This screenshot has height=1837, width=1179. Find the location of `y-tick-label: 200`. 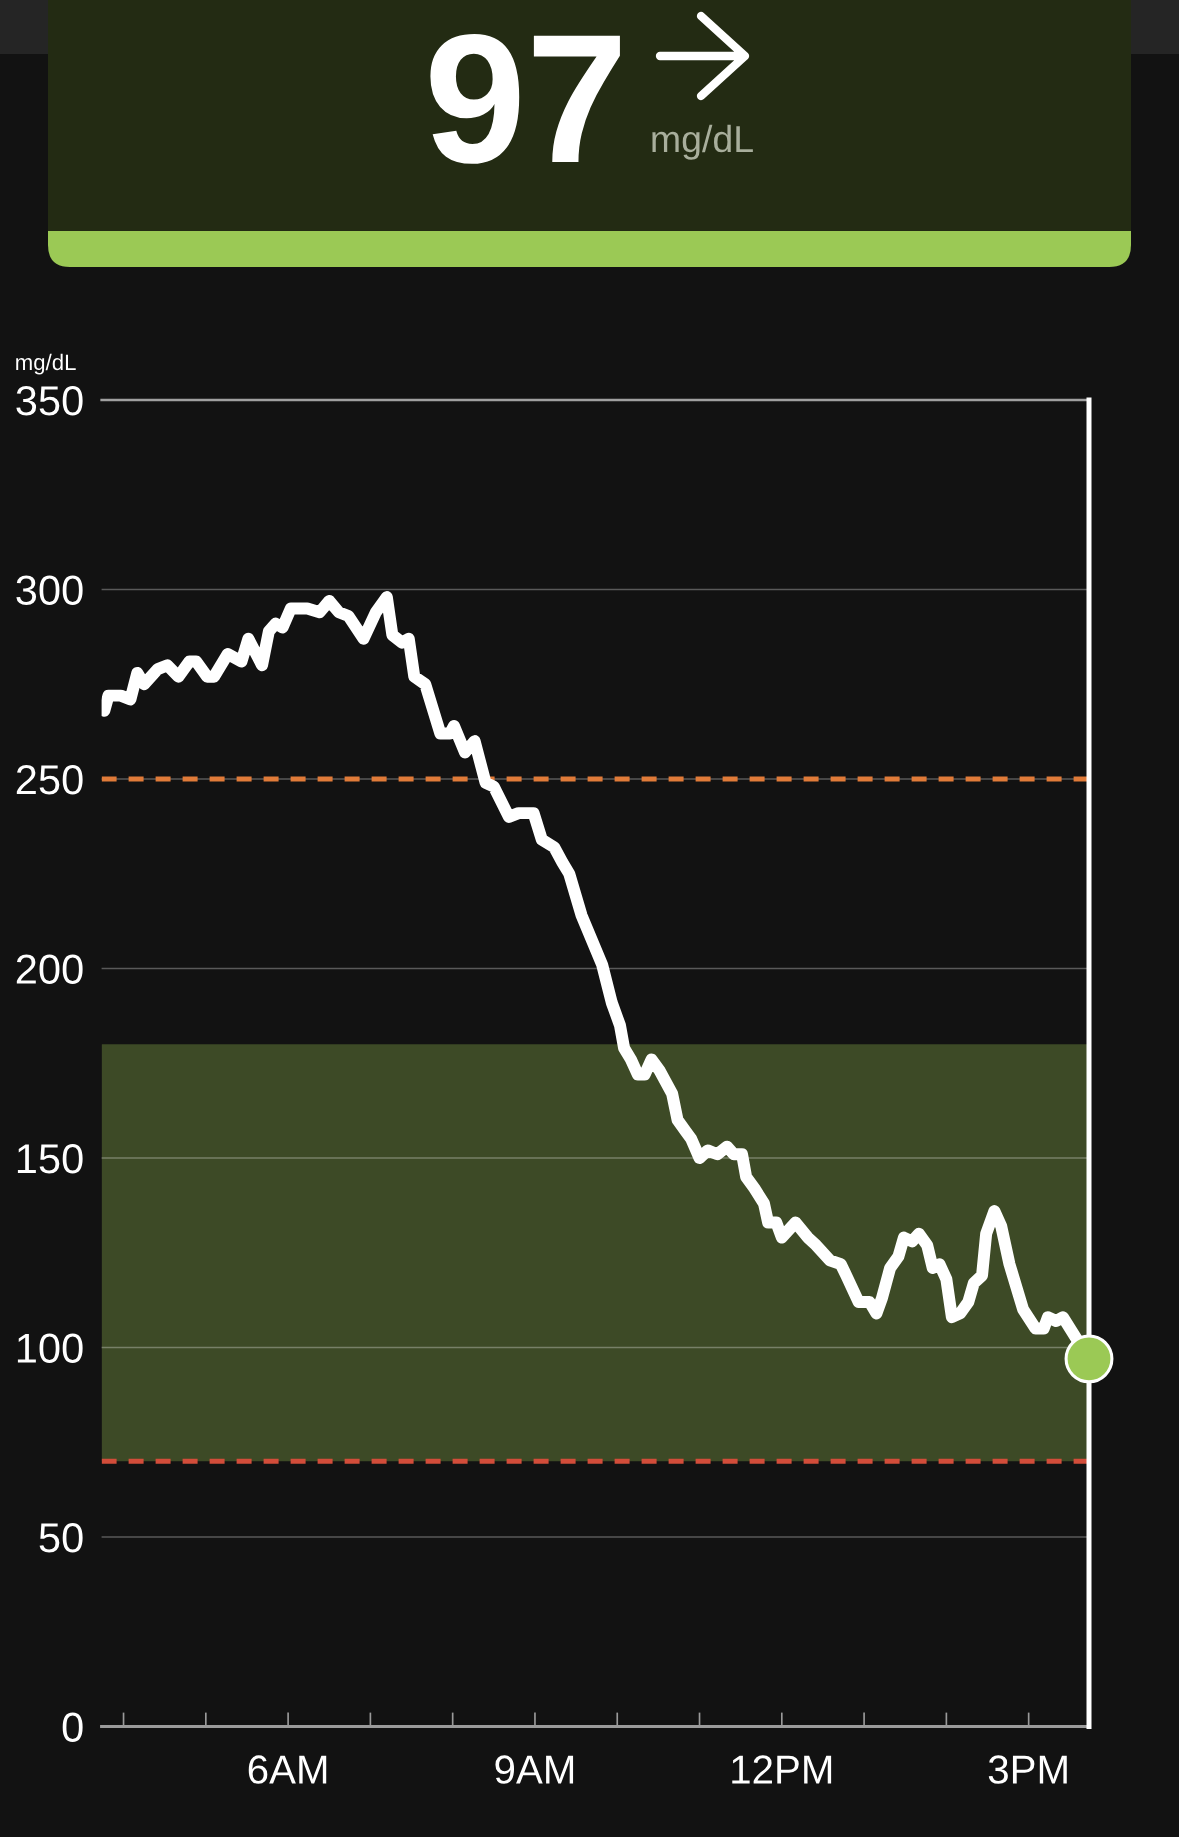

y-tick-label: 200 is located at coordinates (49, 969).